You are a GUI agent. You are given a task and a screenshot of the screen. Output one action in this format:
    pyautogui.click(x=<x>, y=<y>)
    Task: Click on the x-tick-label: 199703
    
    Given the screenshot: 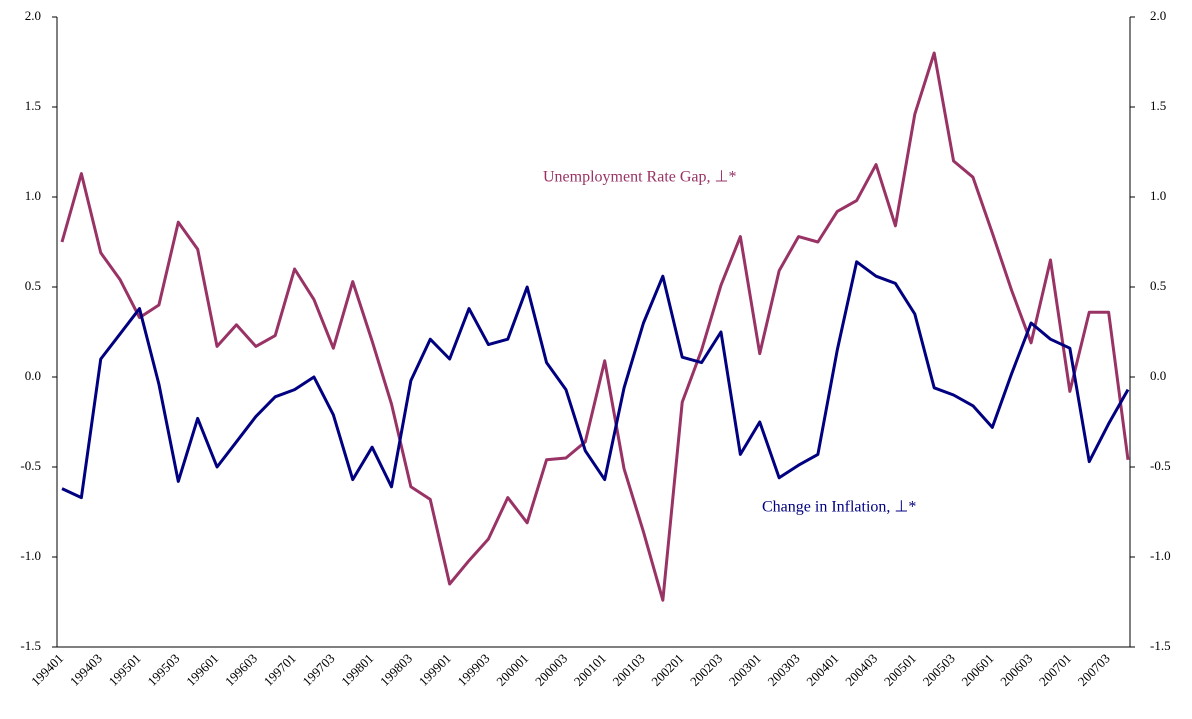 What is the action you would take?
    pyautogui.click(x=318, y=670)
    